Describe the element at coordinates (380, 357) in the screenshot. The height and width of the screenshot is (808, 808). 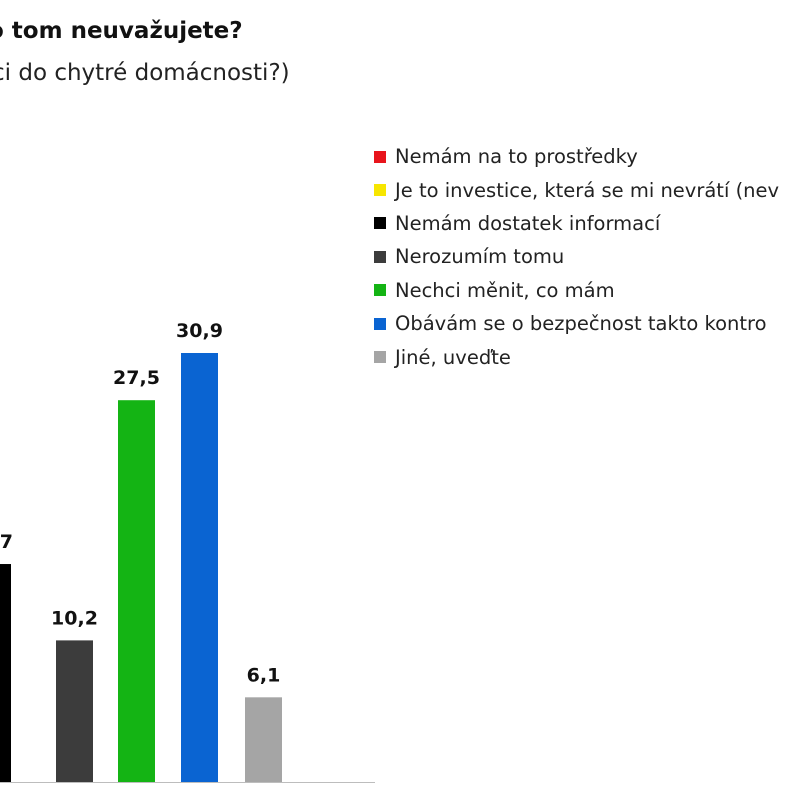
I see `legend-swatch-light-gray` at that location.